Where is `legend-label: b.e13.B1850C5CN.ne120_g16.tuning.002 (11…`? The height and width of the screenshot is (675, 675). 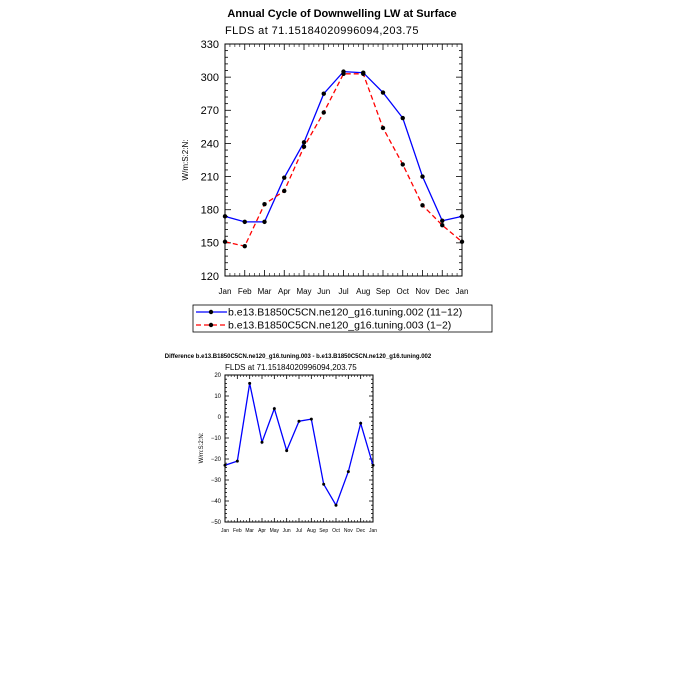 legend-label: b.e13.B1850C5CN.ne120_g16.tuning.002 (11… is located at coordinates (345, 313).